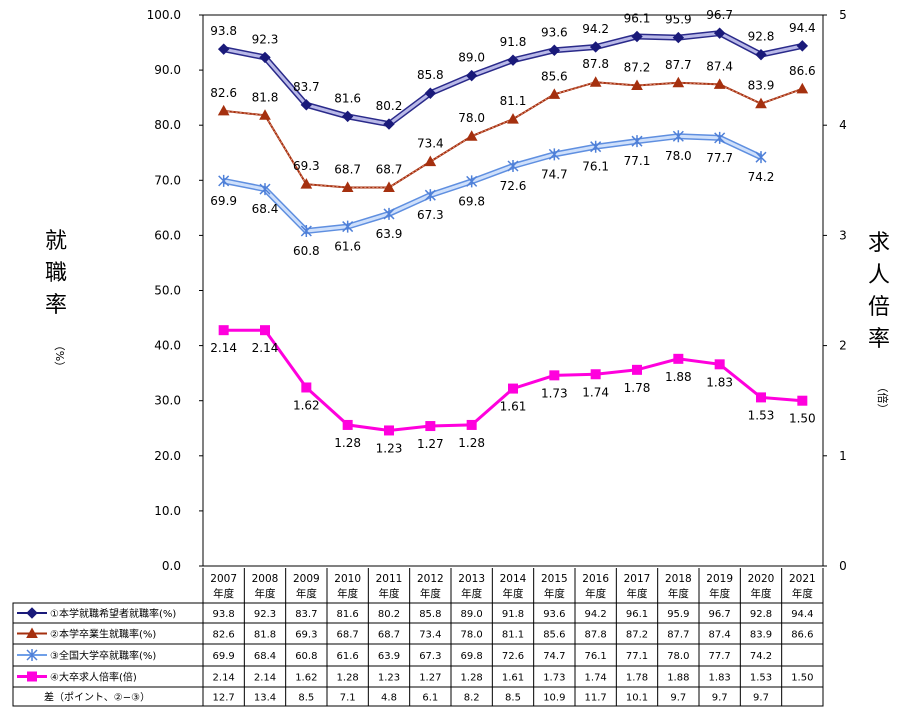  Describe the element at coordinates (596, 698) in the screenshot. I see `table-cell: 11.7` at that location.